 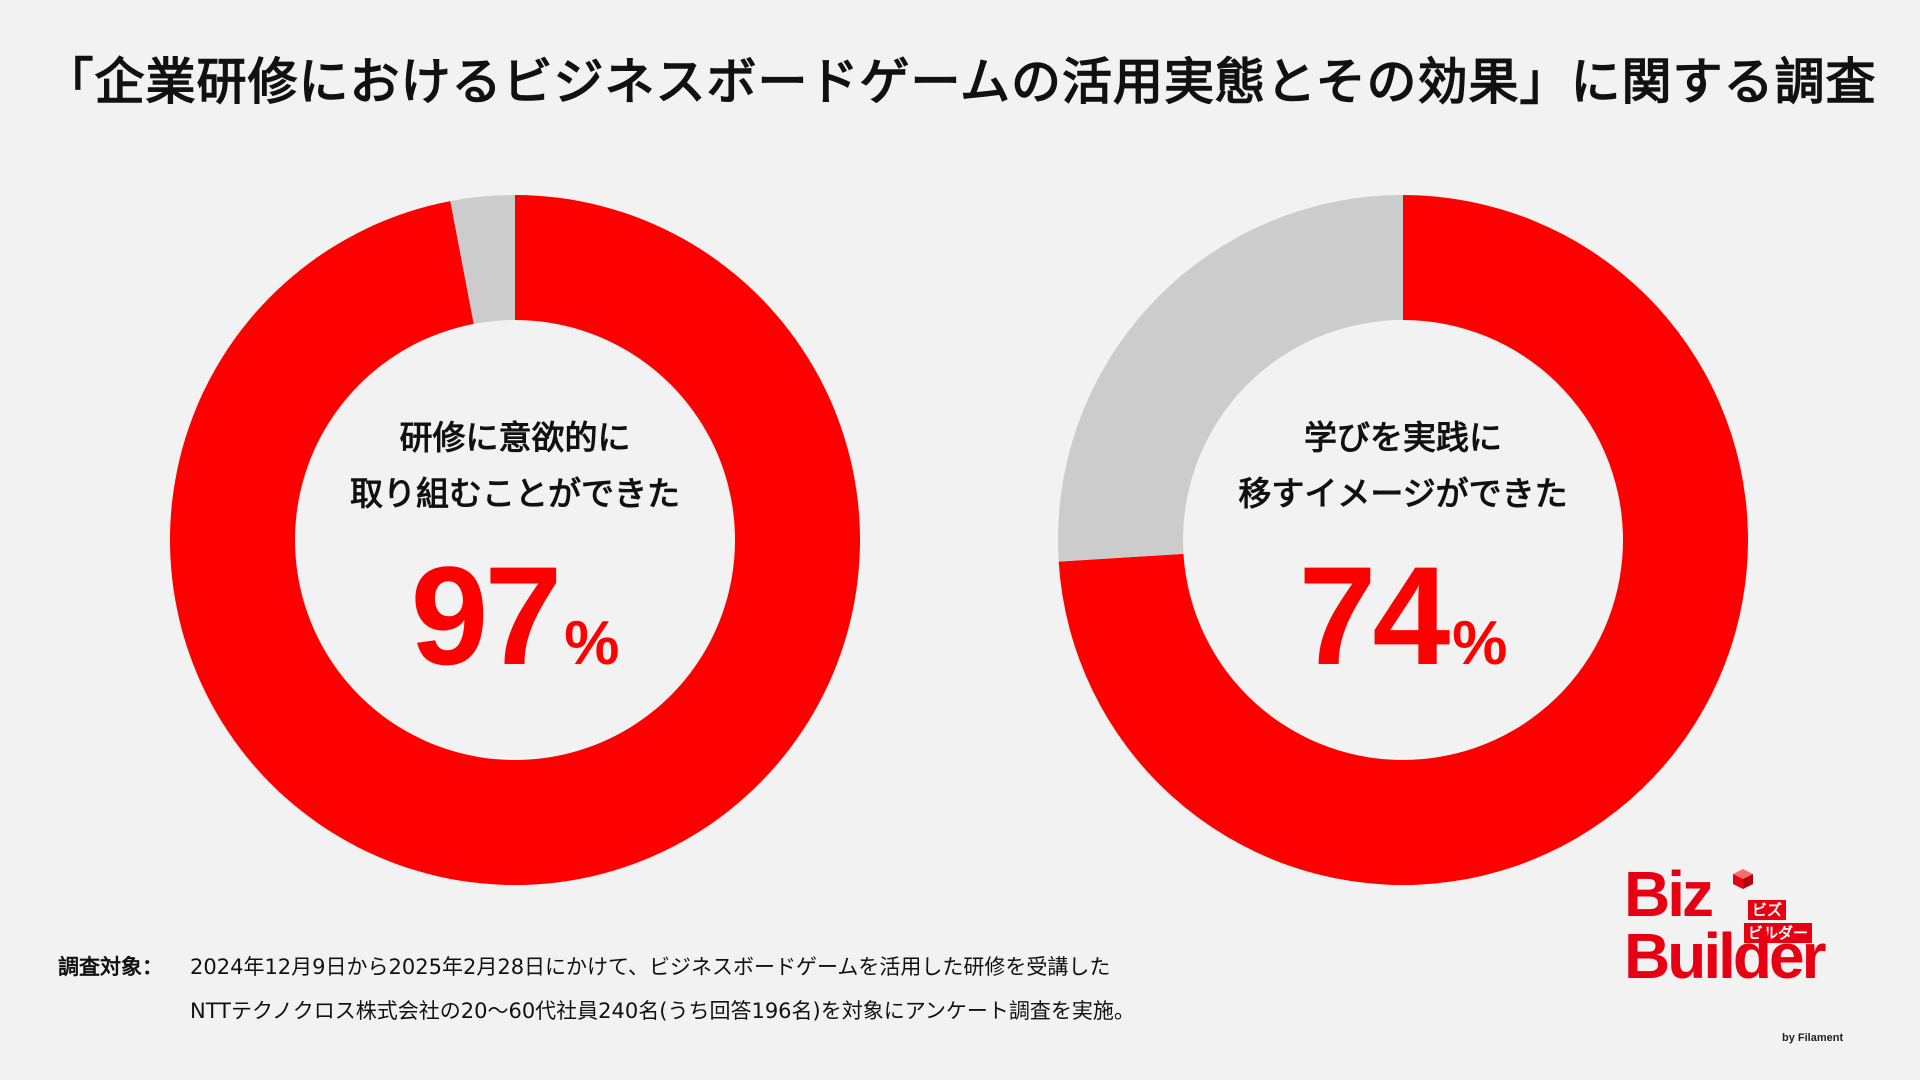 What do you see at coordinates (1767, 910) in the screenshot?
I see `logo-kana-biz: ビズ` at bounding box center [1767, 910].